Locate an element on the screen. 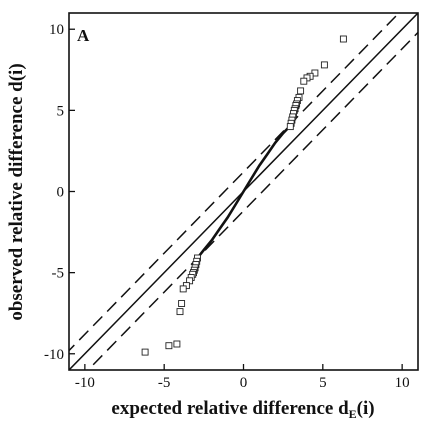 The image size is (429, 421). dense-points-curve is located at coordinates (243, 192).